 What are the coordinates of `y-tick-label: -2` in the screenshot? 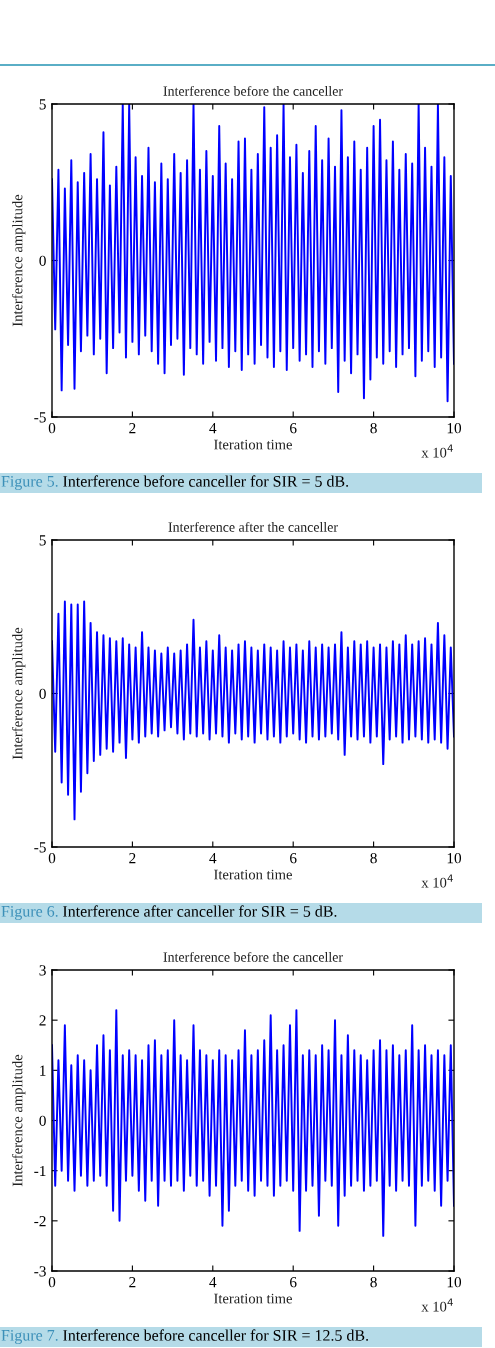 It's located at (40, 1221).